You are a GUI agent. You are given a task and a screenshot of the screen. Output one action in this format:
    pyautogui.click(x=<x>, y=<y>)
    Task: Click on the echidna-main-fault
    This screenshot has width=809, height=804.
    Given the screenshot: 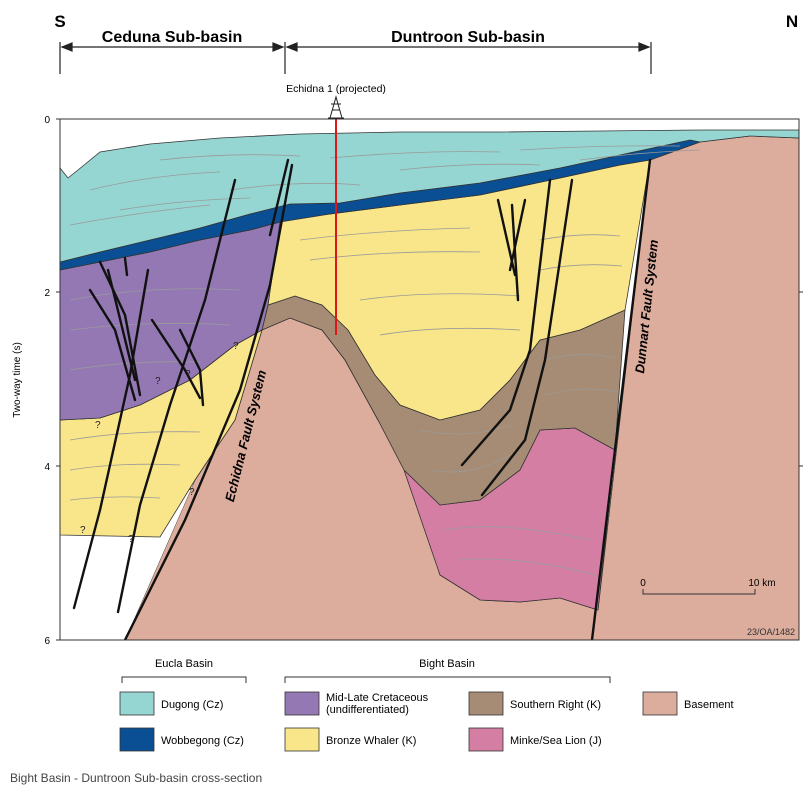 What is the action you would take?
    pyautogui.click(x=208, y=401)
    